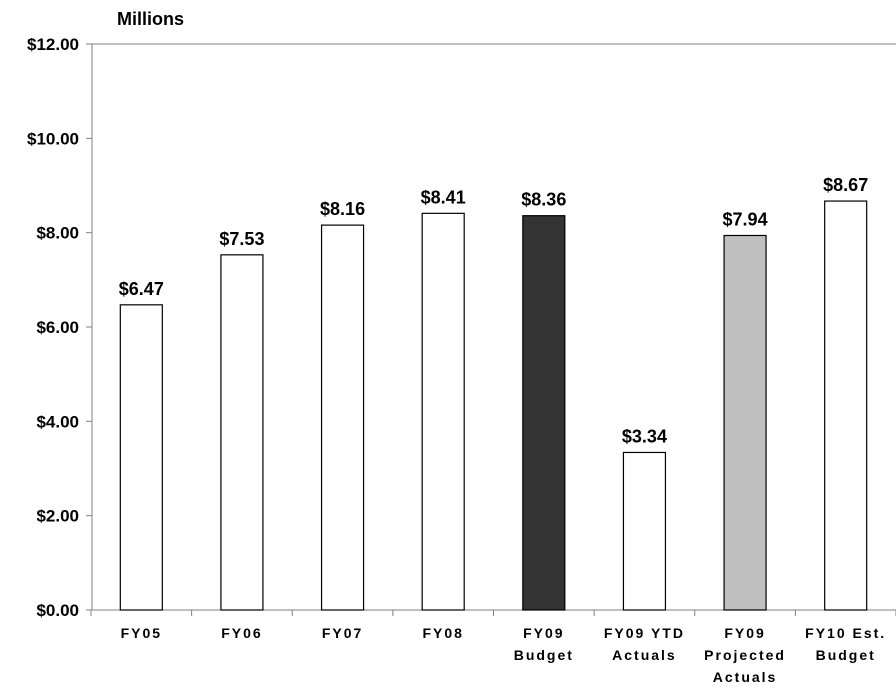 Image resolution: width=896 pixels, height=694 pixels. What do you see at coordinates (150, 19) in the screenshot?
I see `y-axis-unit-label: Millions` at bounding box center [150, 19].